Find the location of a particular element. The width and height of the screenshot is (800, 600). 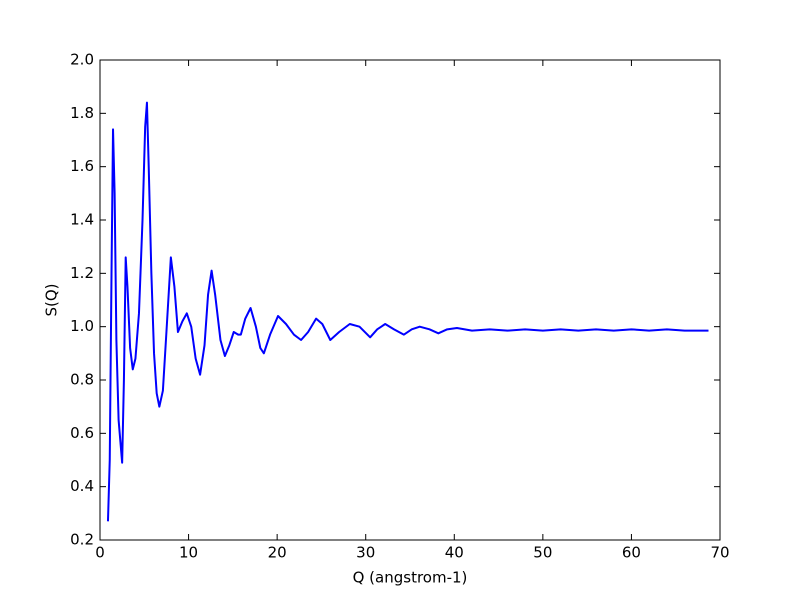

y-axis-label: S(Q) is located at coordinates (52, 299).